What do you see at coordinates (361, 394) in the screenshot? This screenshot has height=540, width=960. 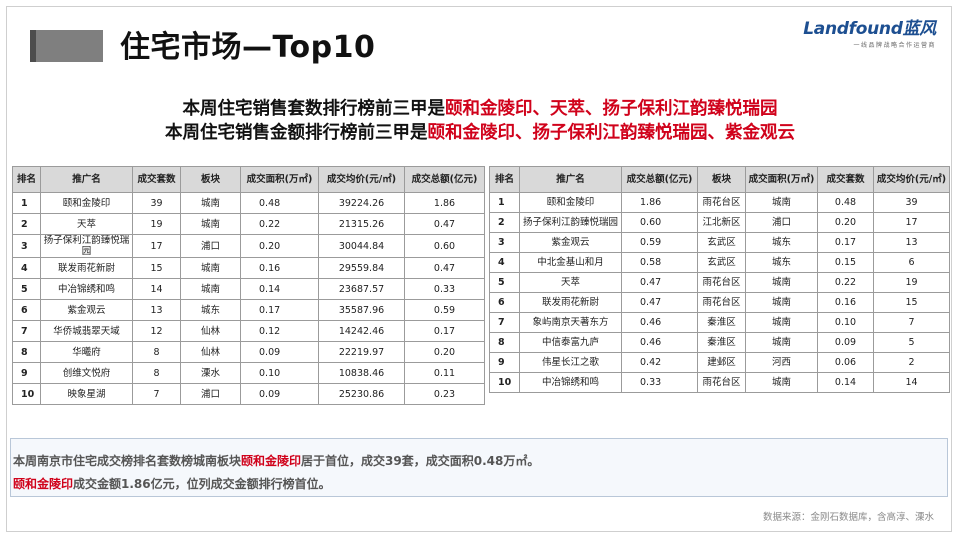 I see `table-cell: 25230.86` at bounding box center [361, 394].